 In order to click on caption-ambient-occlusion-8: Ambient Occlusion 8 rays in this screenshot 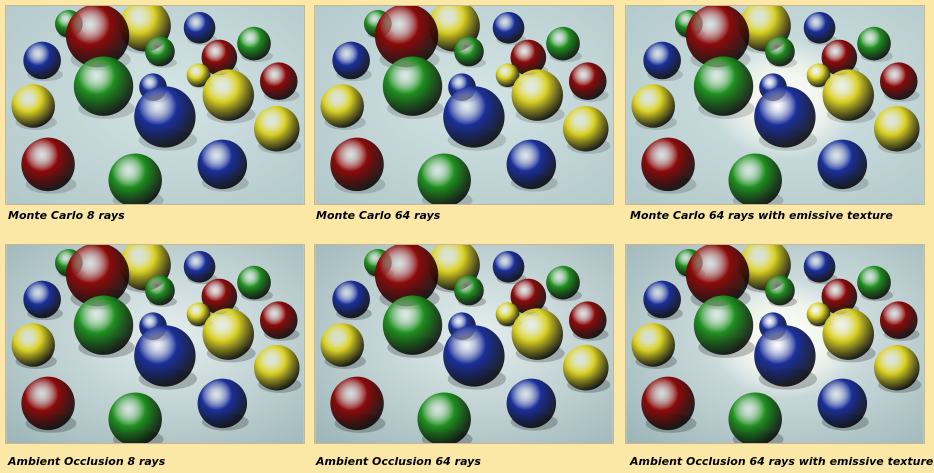, I will do `click(87, 461)`.